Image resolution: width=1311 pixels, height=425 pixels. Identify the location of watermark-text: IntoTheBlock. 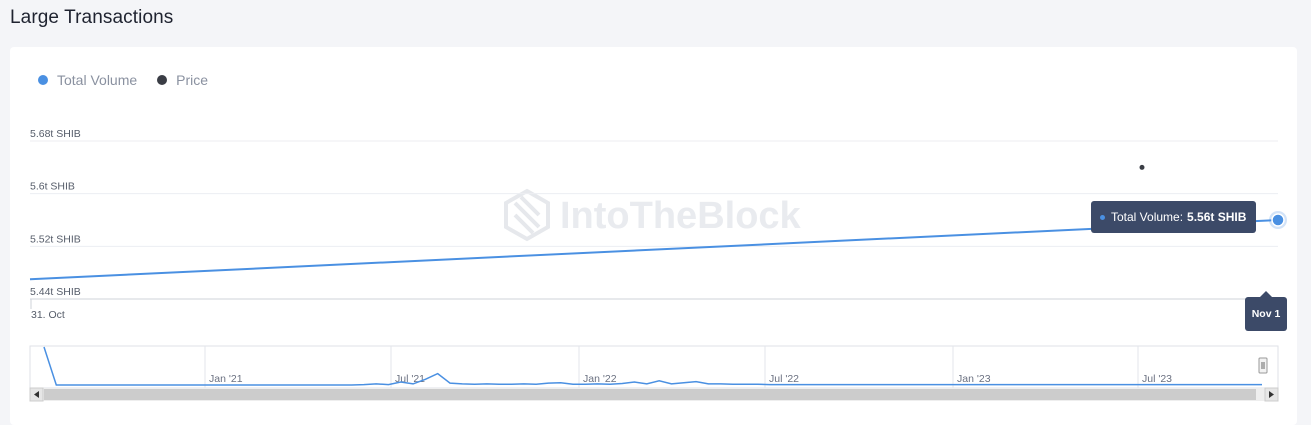
(681, 216).